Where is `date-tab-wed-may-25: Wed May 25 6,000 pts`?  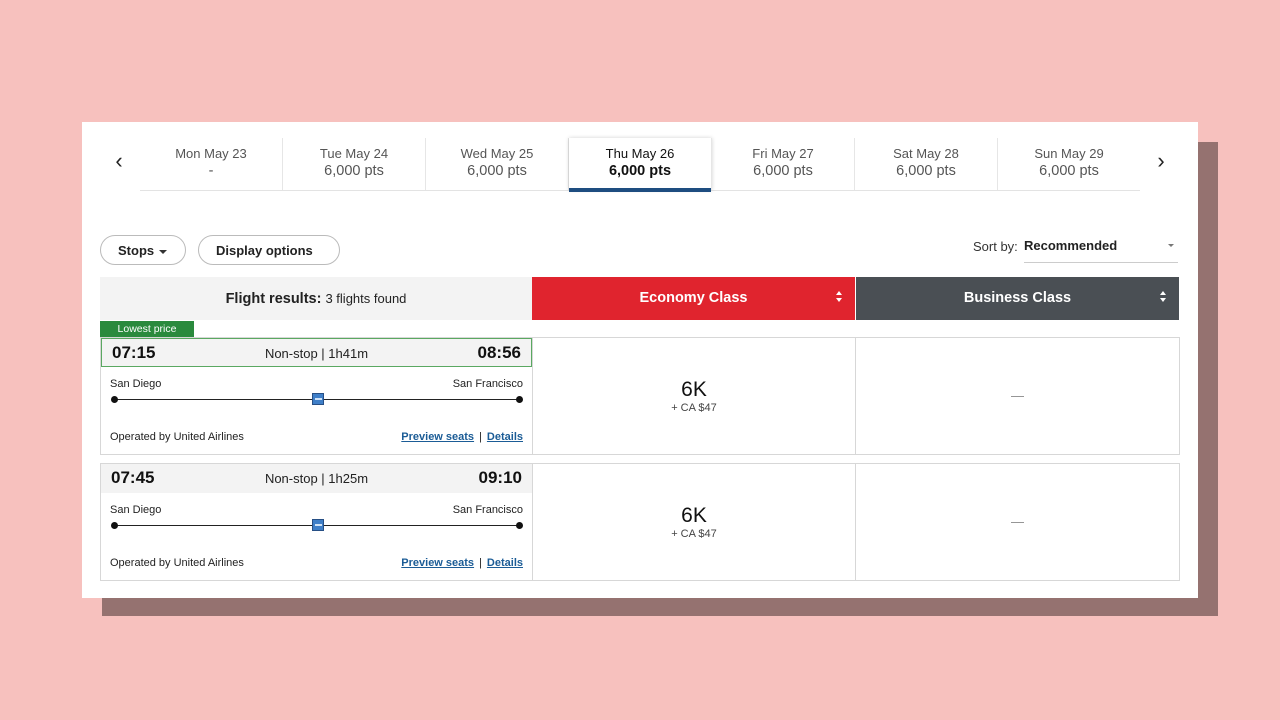
date-tab-wed-may-25: Wed May 25 6,000 pts is located at coordinates (497, 164).